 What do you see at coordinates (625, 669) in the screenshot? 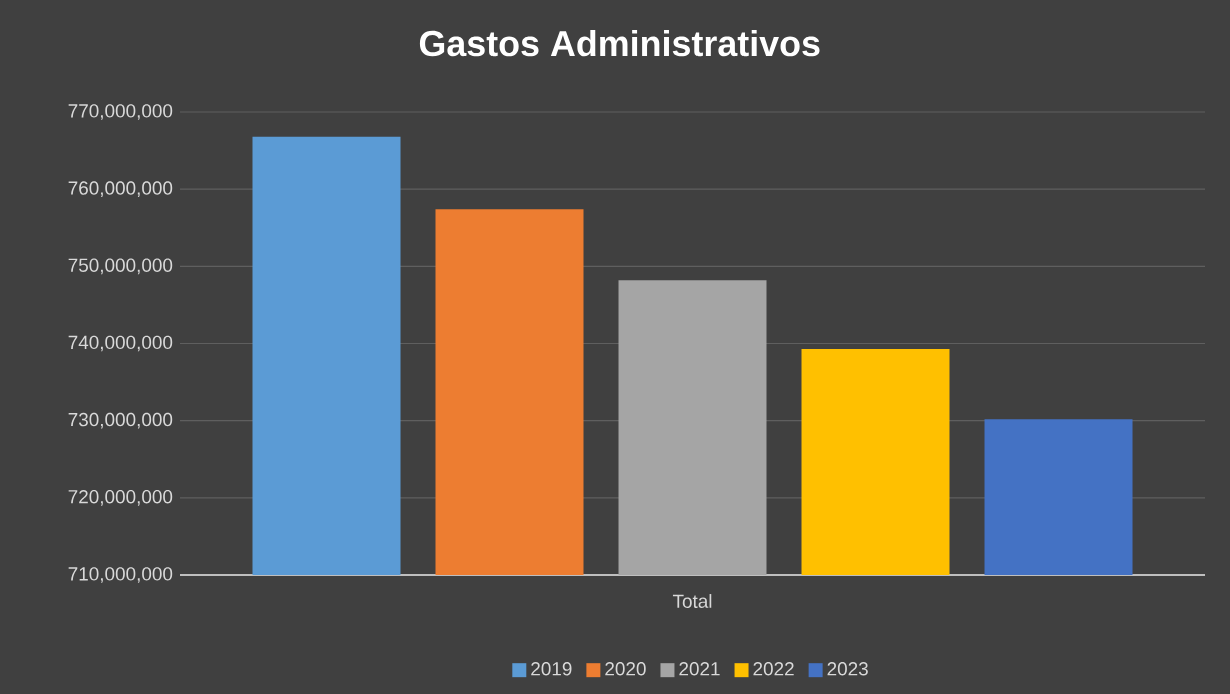
I see `legend-label: 2020` at bounding box center [625, 669].